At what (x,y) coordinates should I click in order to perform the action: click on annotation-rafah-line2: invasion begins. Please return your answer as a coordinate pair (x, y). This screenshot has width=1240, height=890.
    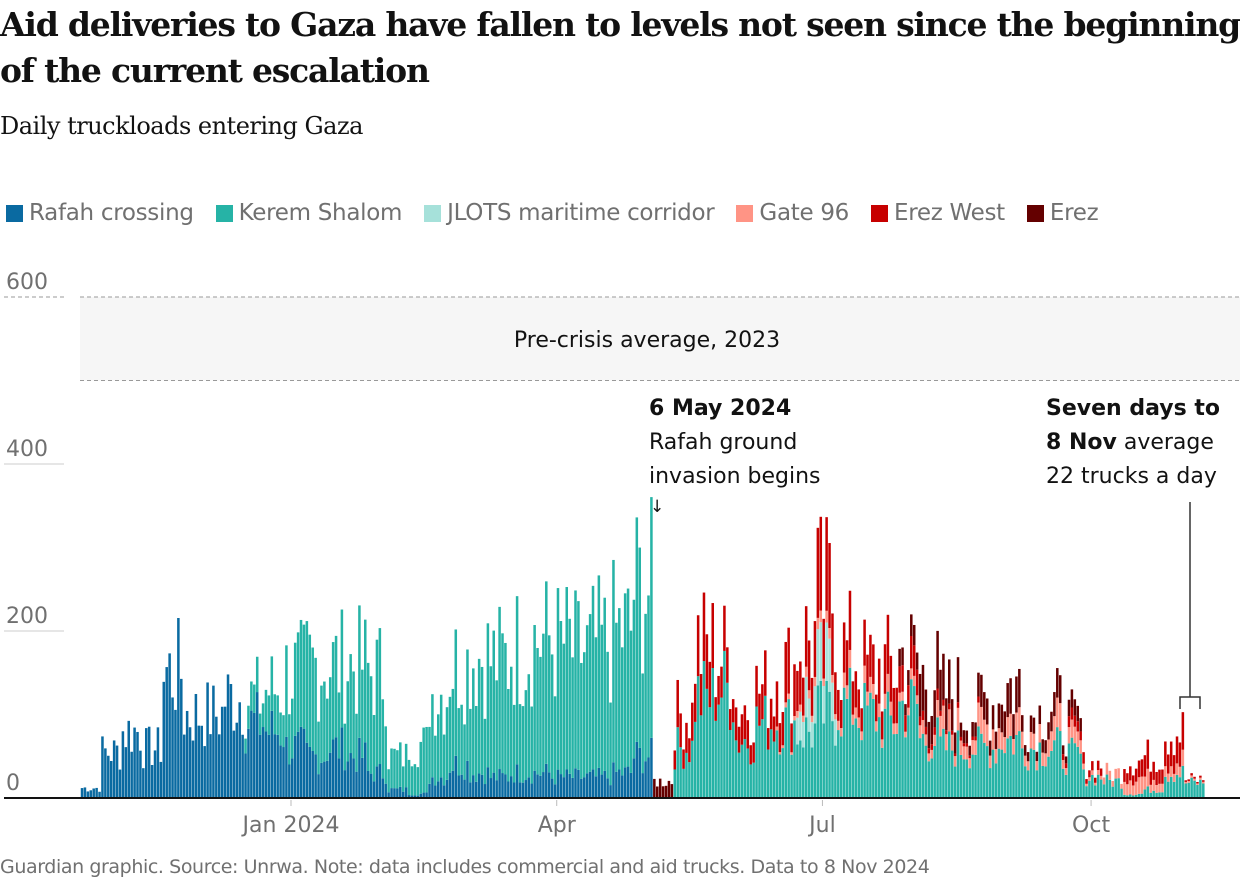
    Looking at the image, I should click on (735, 476).